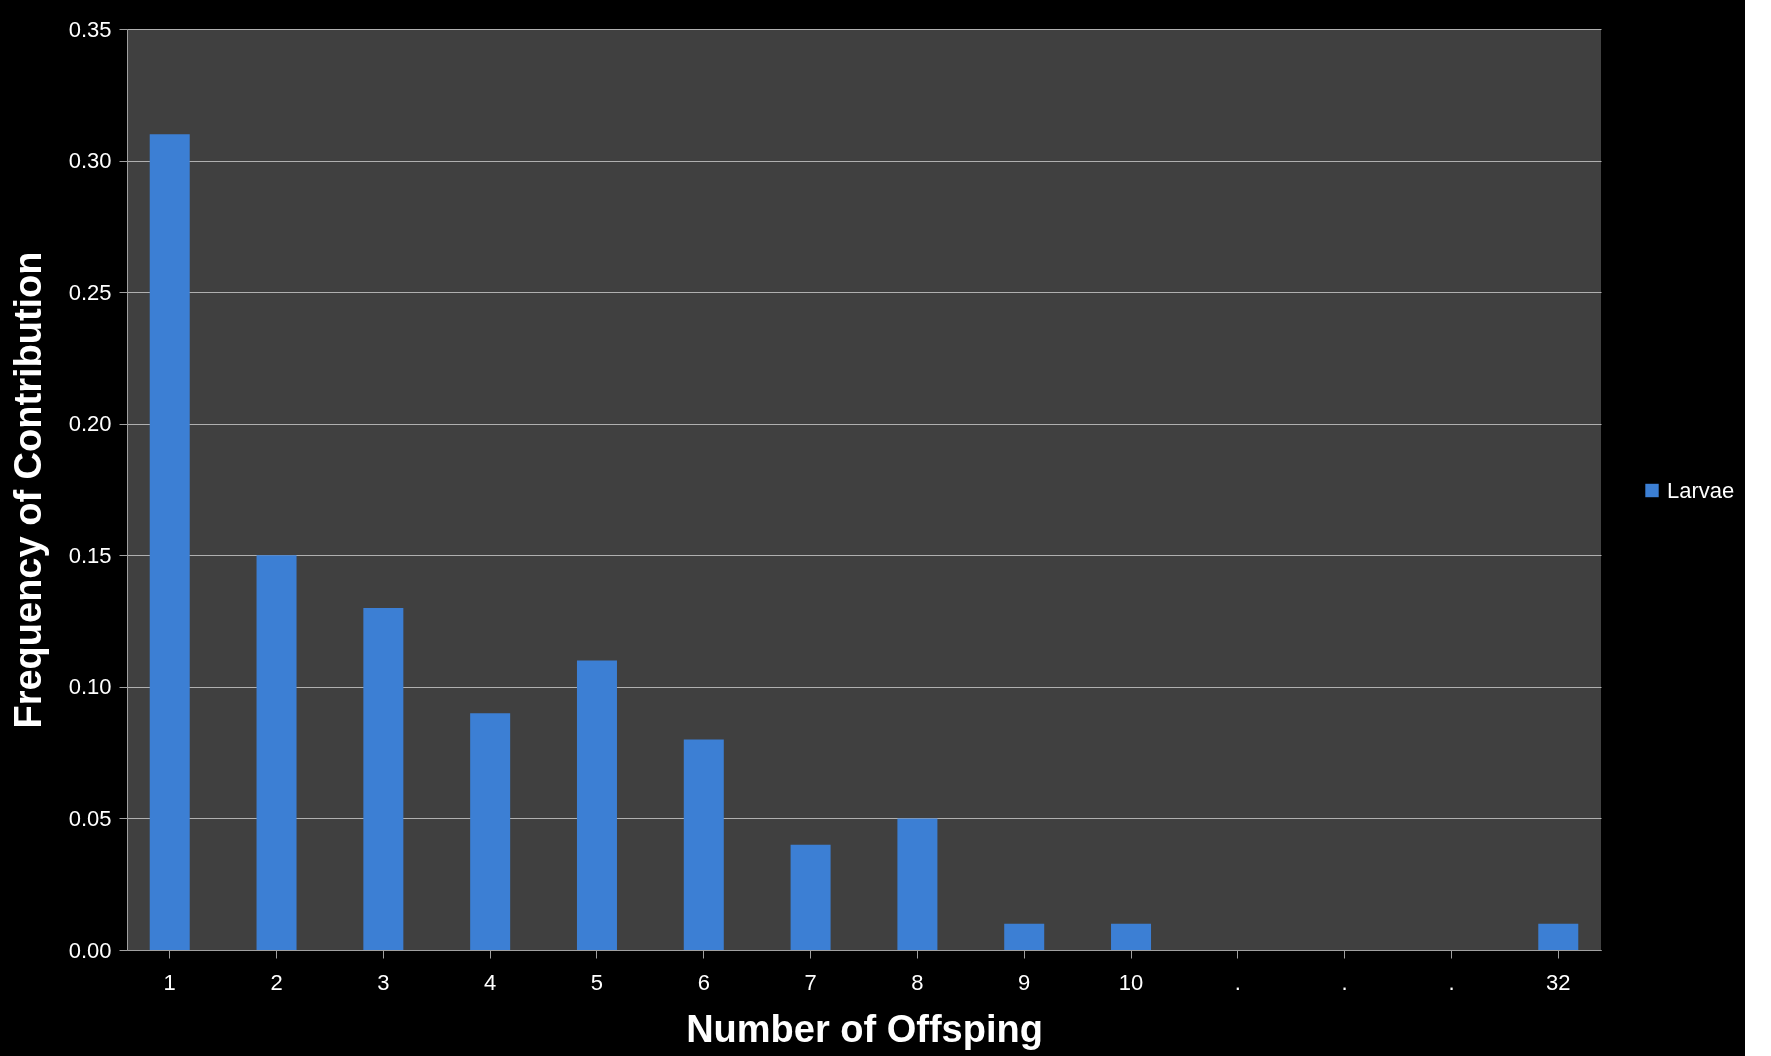 The image size is (1771, 1056). I want to click on y-tick-label: 0.35, so click(90, 29).